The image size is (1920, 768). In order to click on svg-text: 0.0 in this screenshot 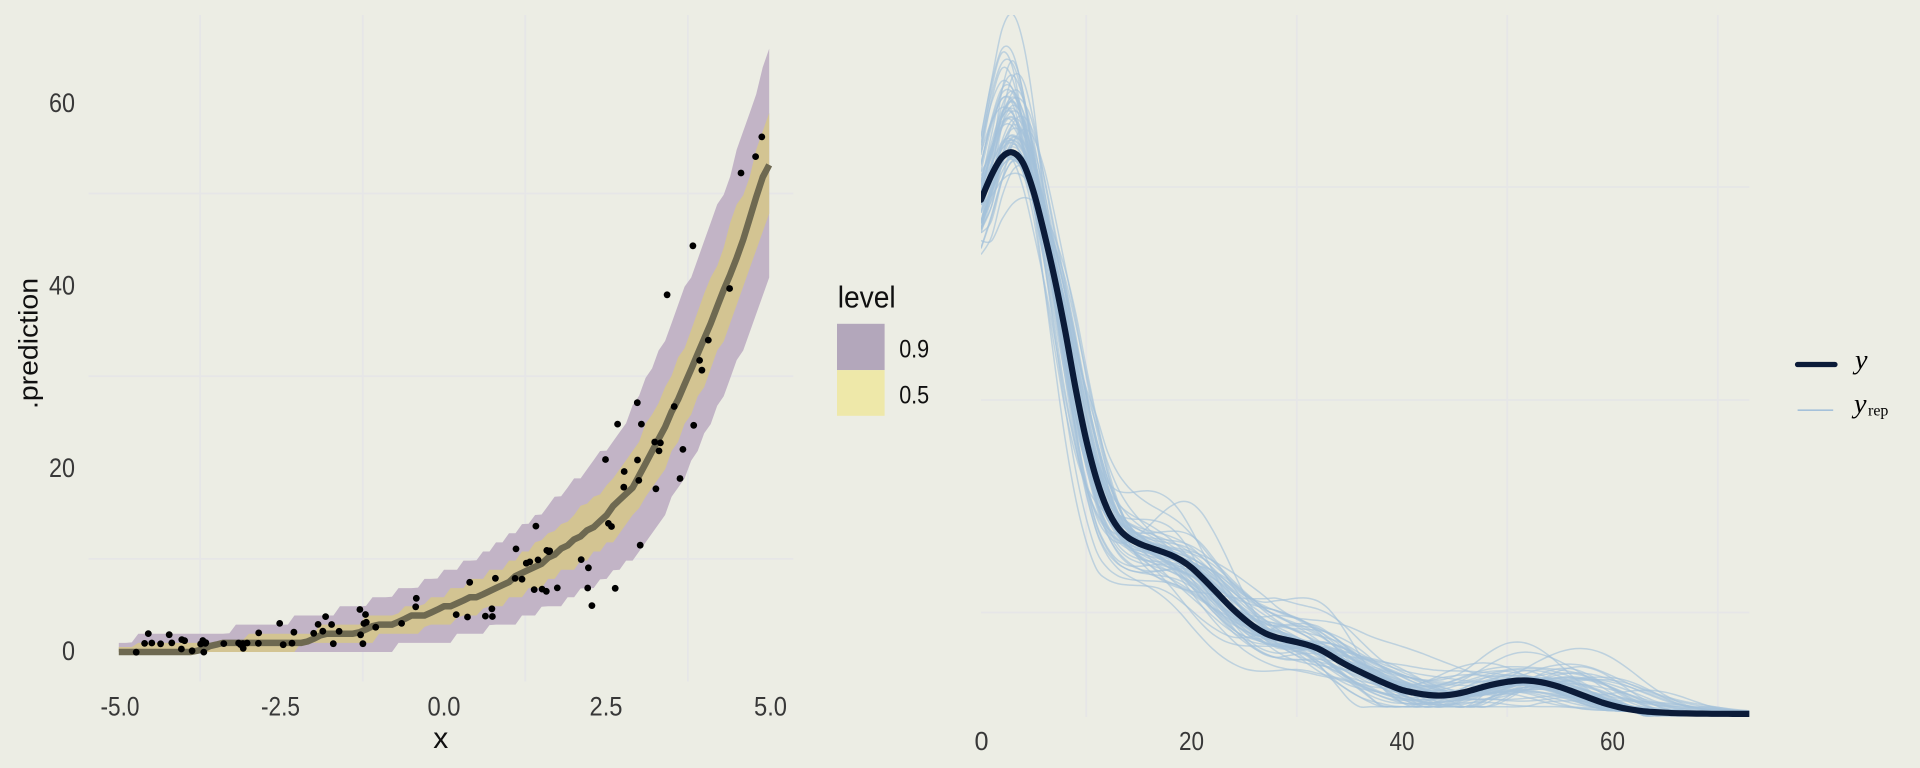, I will do `click(444, 707)`.